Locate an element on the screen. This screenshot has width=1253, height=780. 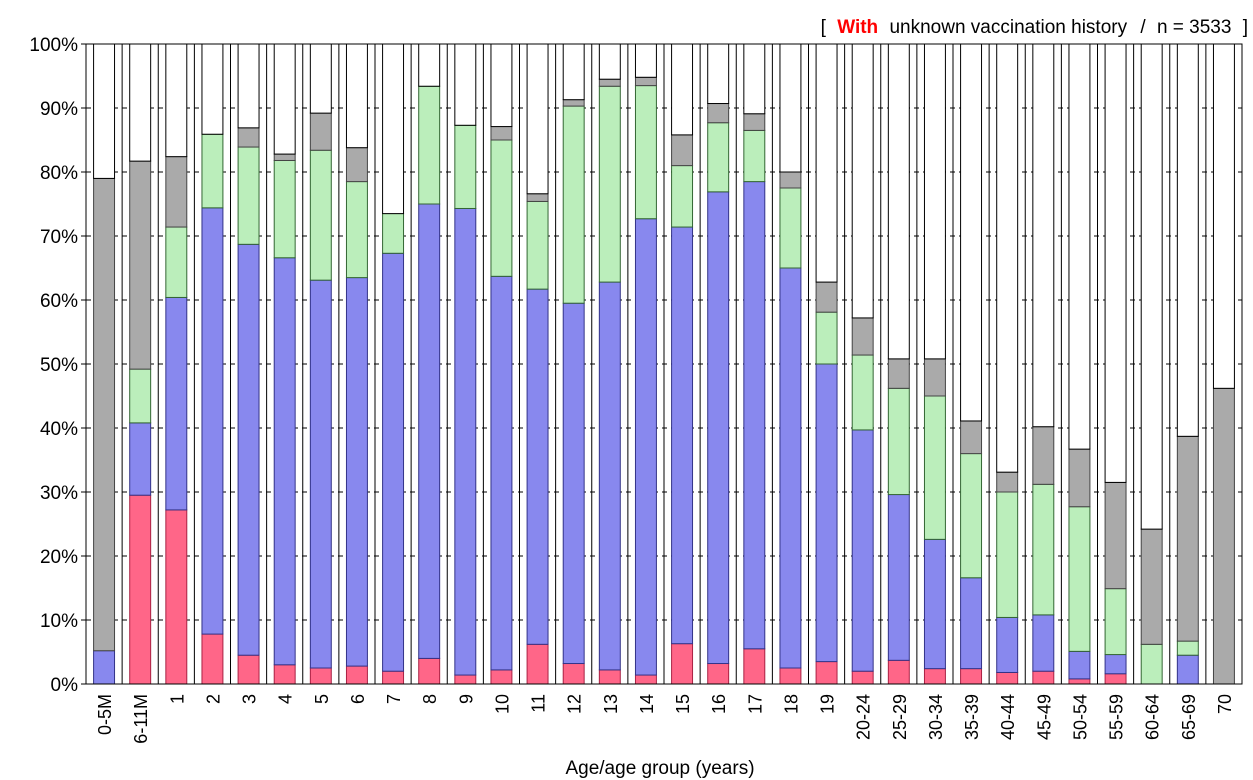
y-tick-label: 30% is located at coordinates (59, 493).